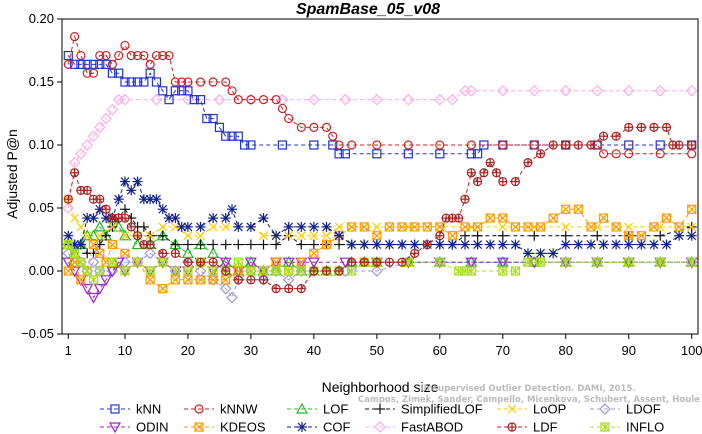 The image size is (702, 434). I want to click on legend-label: FastABOD, so click(432, 427).